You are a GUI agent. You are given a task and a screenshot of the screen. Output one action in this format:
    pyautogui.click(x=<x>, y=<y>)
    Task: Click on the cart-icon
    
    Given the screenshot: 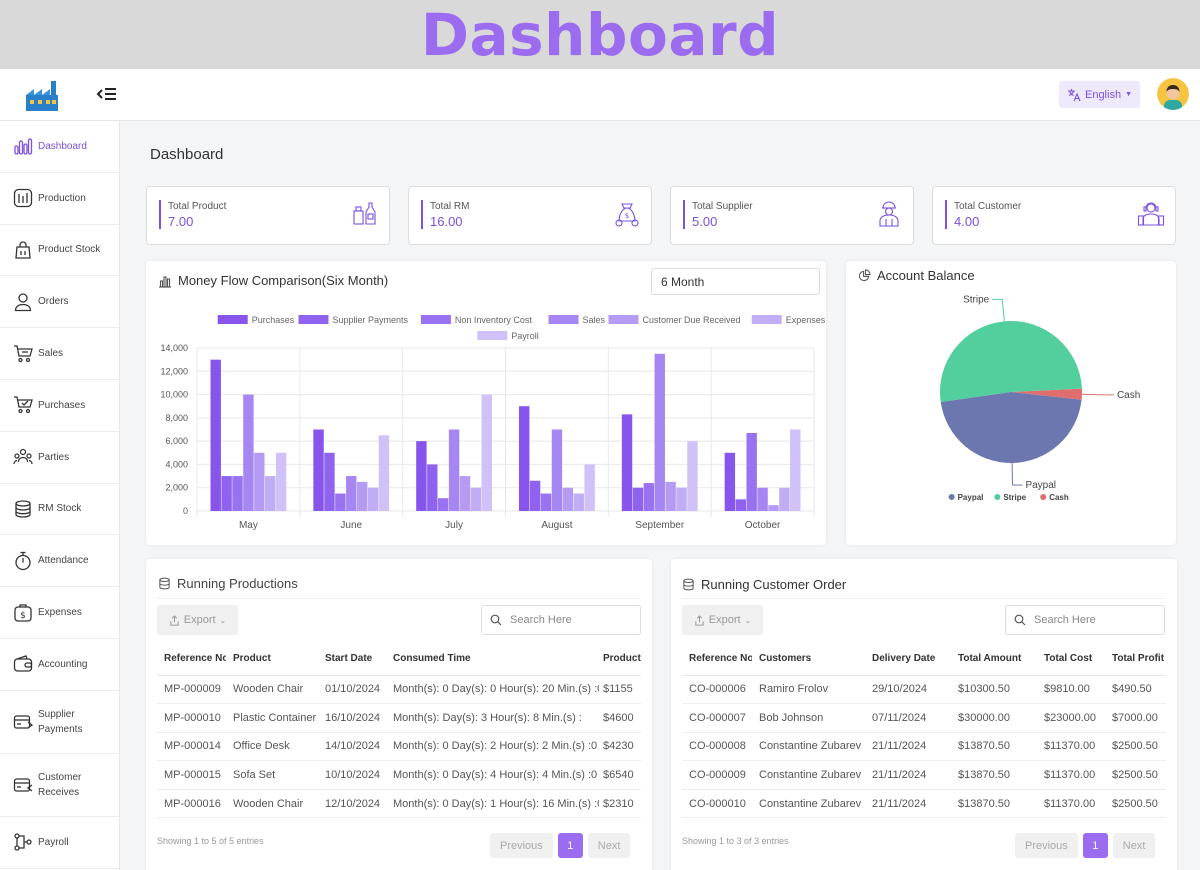 What is the action you would take?
    pyautogui.click(x=23, y=353)
    